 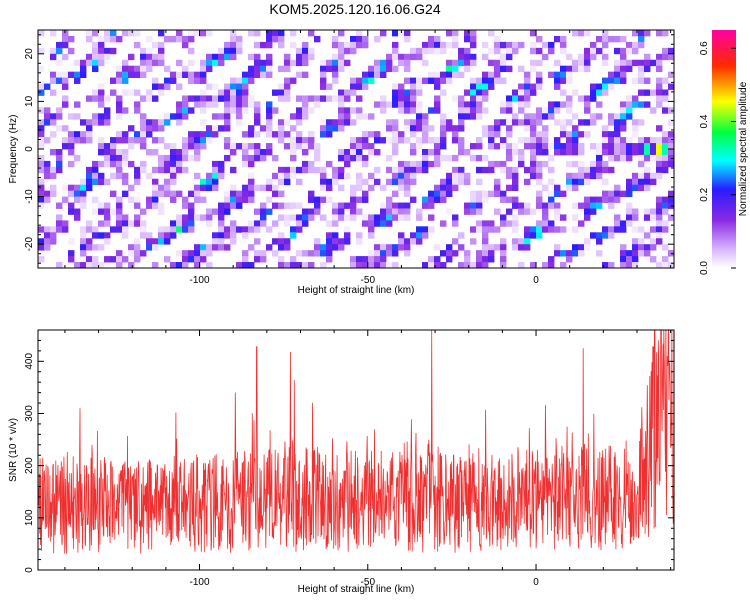 What do you see at coordinates (200, 582) in the screenshot?
I see `x-tick-label: -100` at bounding box center [200, 582].